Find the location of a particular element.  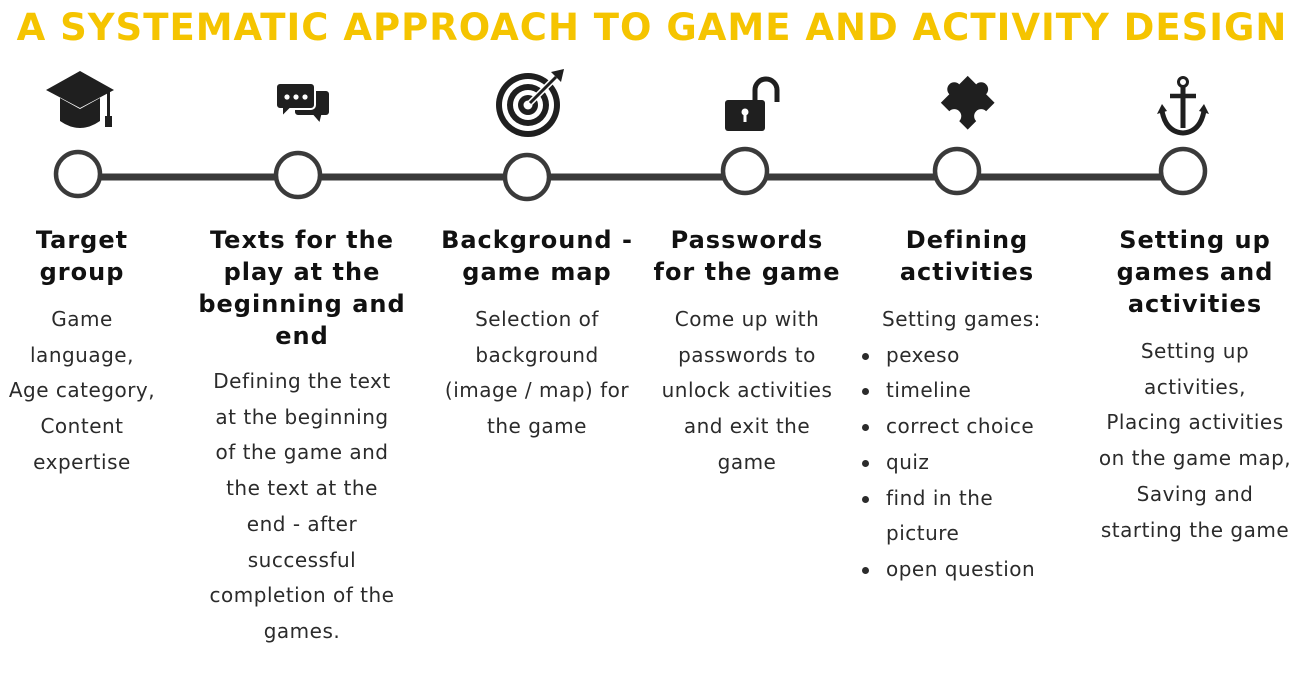

description-line: Game is located at coordinates (82, 319).